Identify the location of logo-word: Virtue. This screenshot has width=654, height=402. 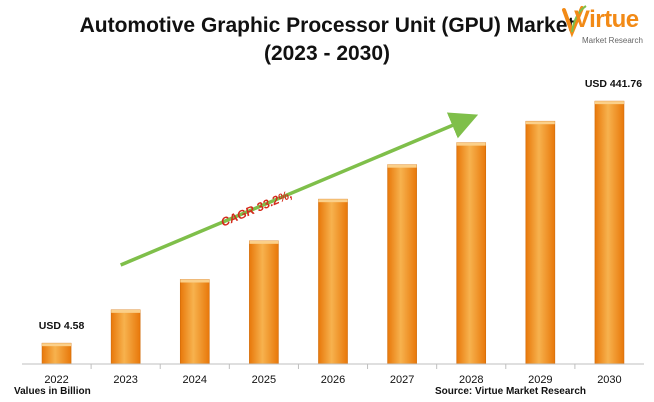
(606, 19).